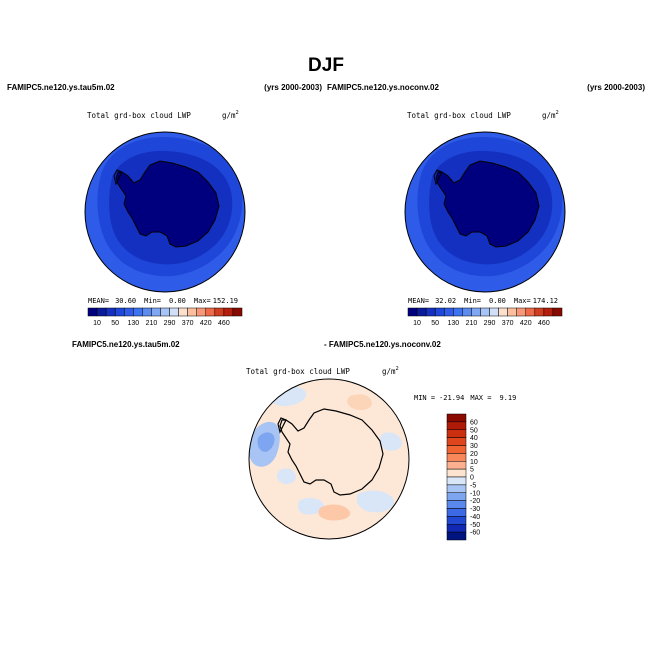  What do you see at coordinates (497, 301) in the screenshot?
I see `right-min-value: 0.00` at bounding box center [497, 301].